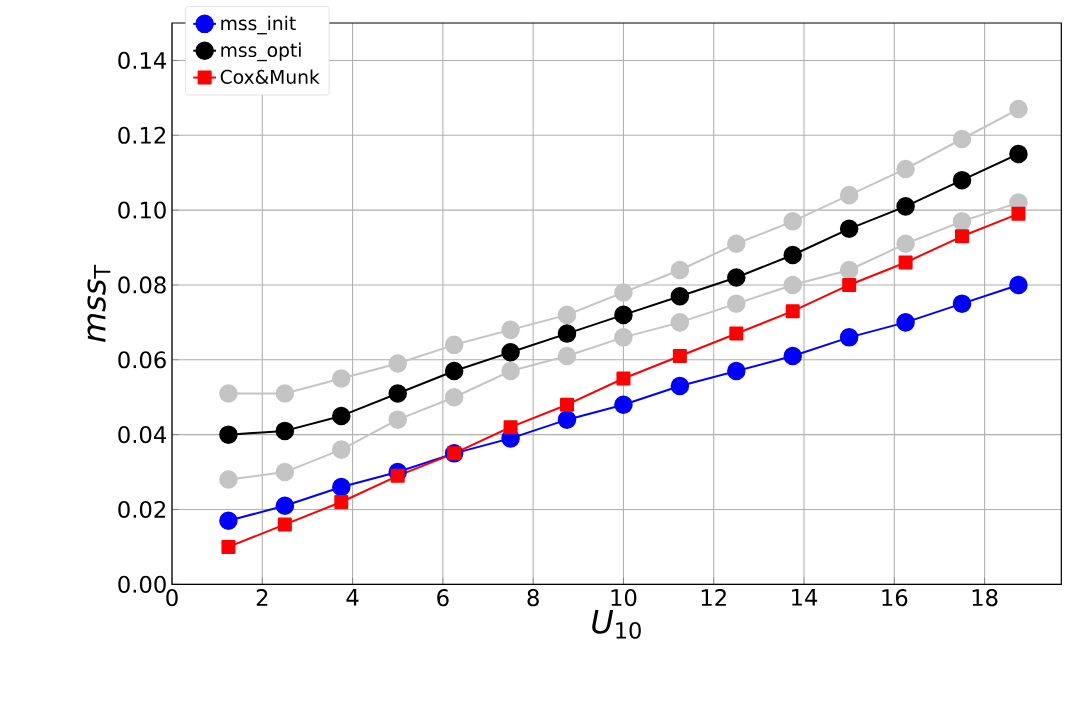  Describe the element at coordinates (142, 584) in the screenshot. I see `y-tick-label: 0.00` at that location.